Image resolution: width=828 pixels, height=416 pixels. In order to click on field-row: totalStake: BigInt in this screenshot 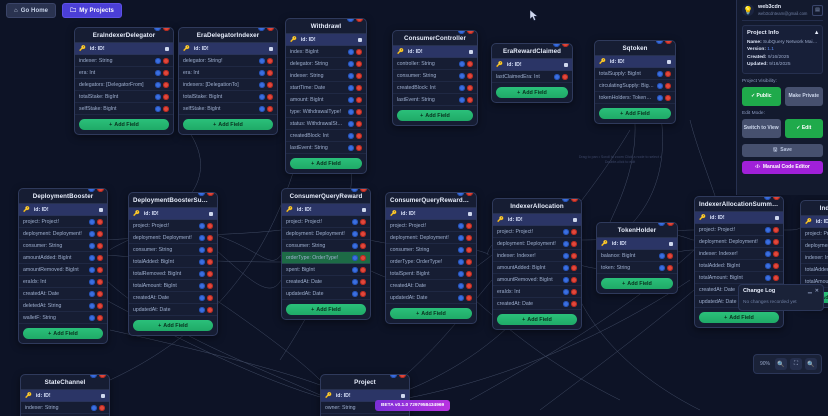, I will do `click(228, 97)`.